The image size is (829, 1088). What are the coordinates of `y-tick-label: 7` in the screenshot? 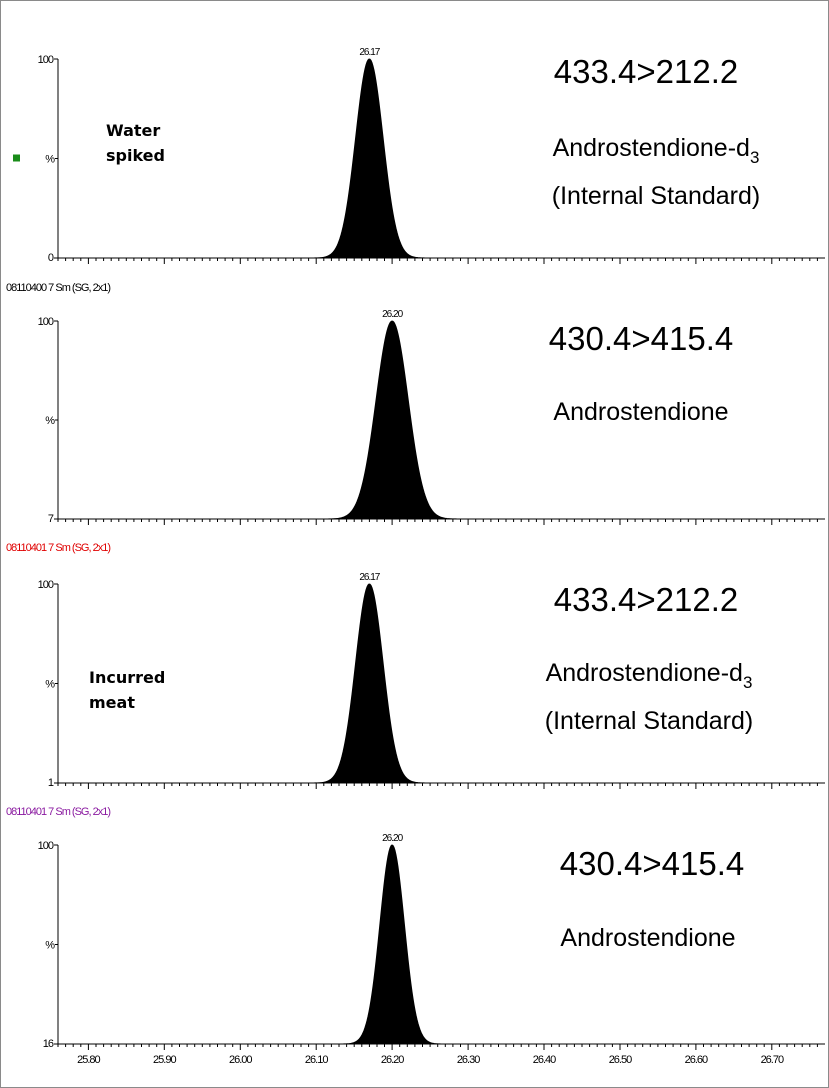 It's located at (51, 519).